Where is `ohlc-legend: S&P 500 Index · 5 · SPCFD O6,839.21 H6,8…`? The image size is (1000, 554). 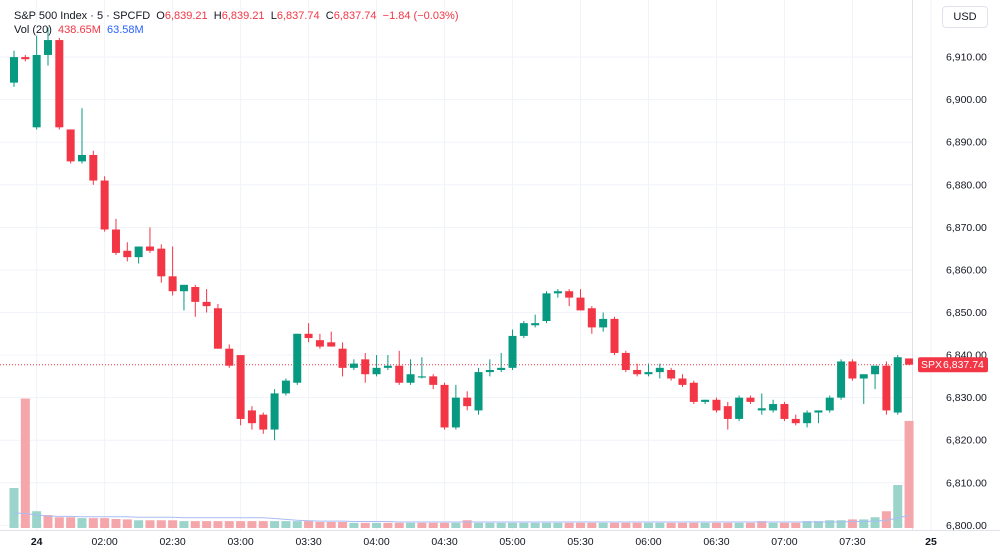 ohlc-legend: S&P 500 Index · 5 · SPCFD O6,839.21 H6,8… is located at coordinates (236, 16).